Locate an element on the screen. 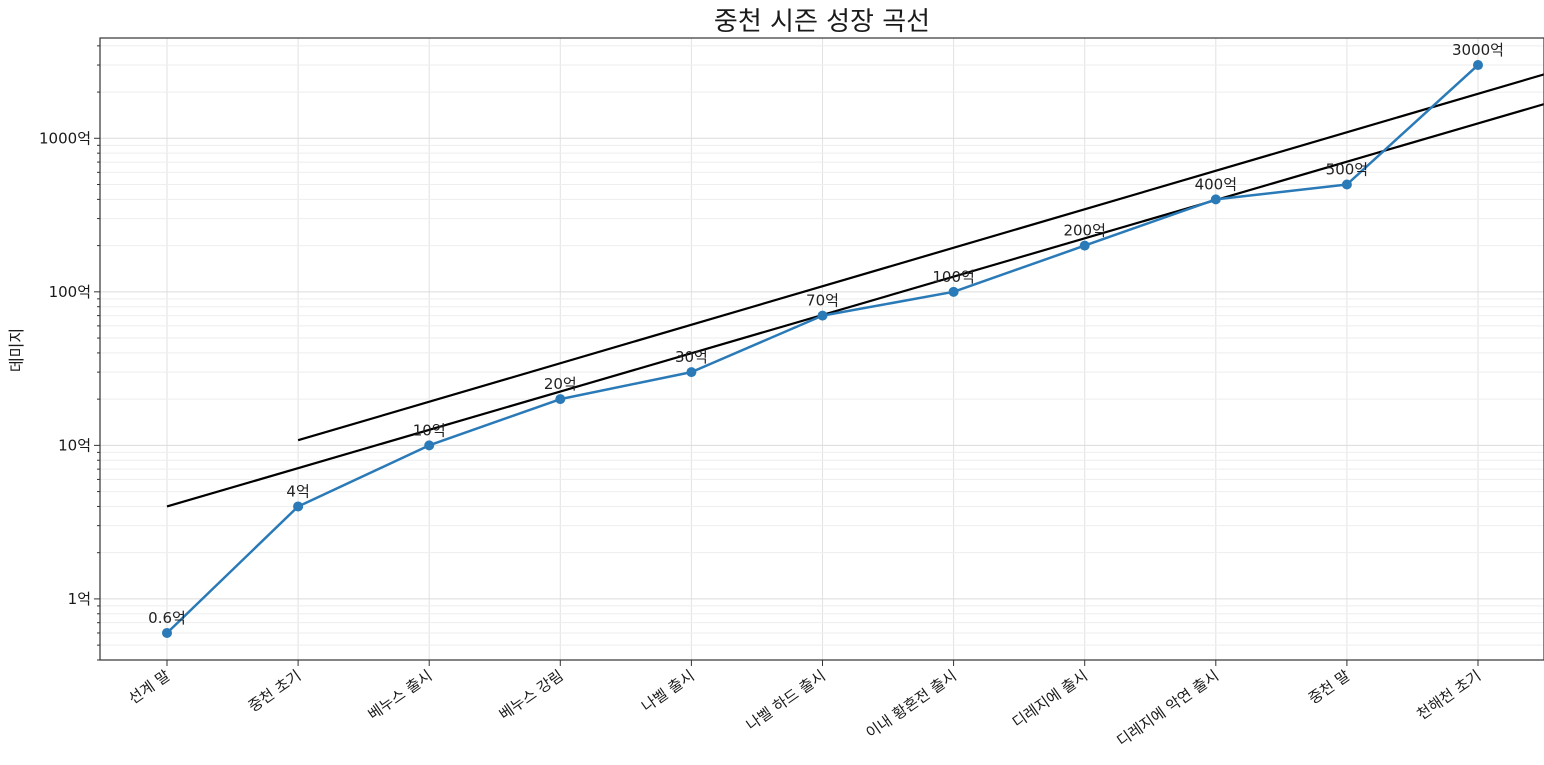 This screenshot has width=1544, height=765. y-tick-label: 100억 is located at coordinates (70, 292).